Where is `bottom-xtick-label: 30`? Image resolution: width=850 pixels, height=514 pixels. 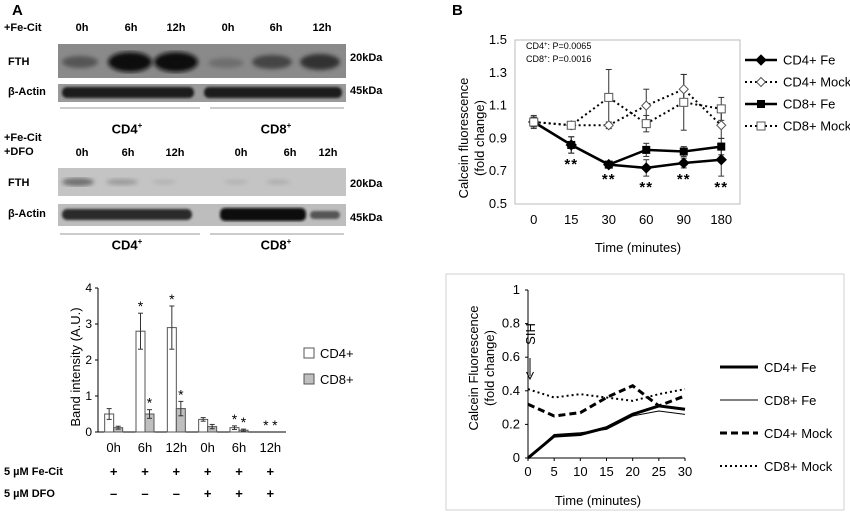 bottom-xtick-label: 30 is located at coordinates (685, 471).